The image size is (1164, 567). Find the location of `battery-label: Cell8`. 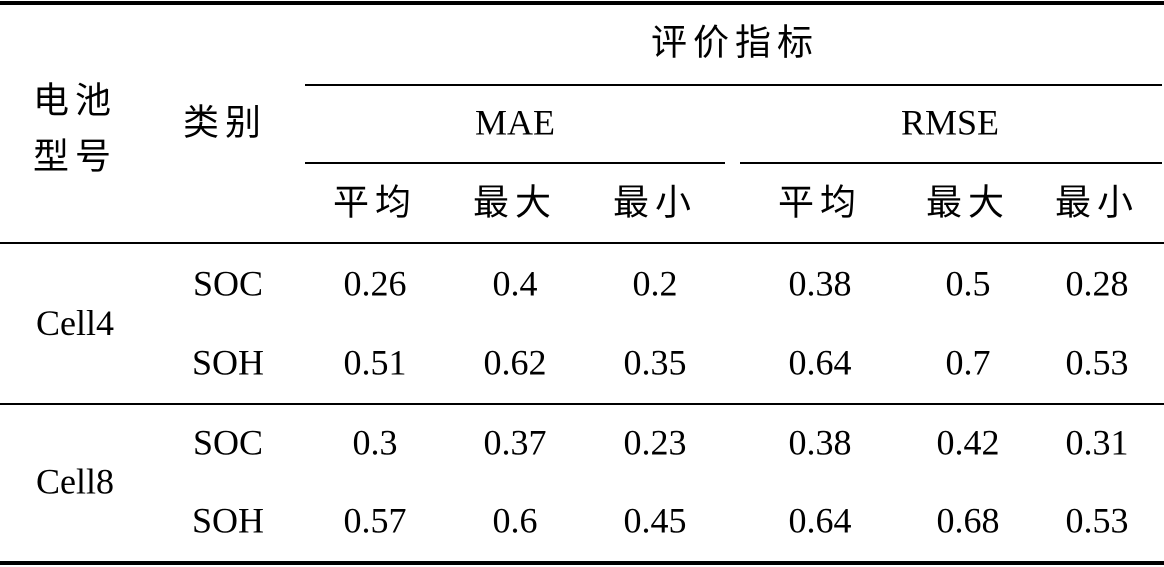

battery-label: Cell8 is located at coordinates (75, 481).